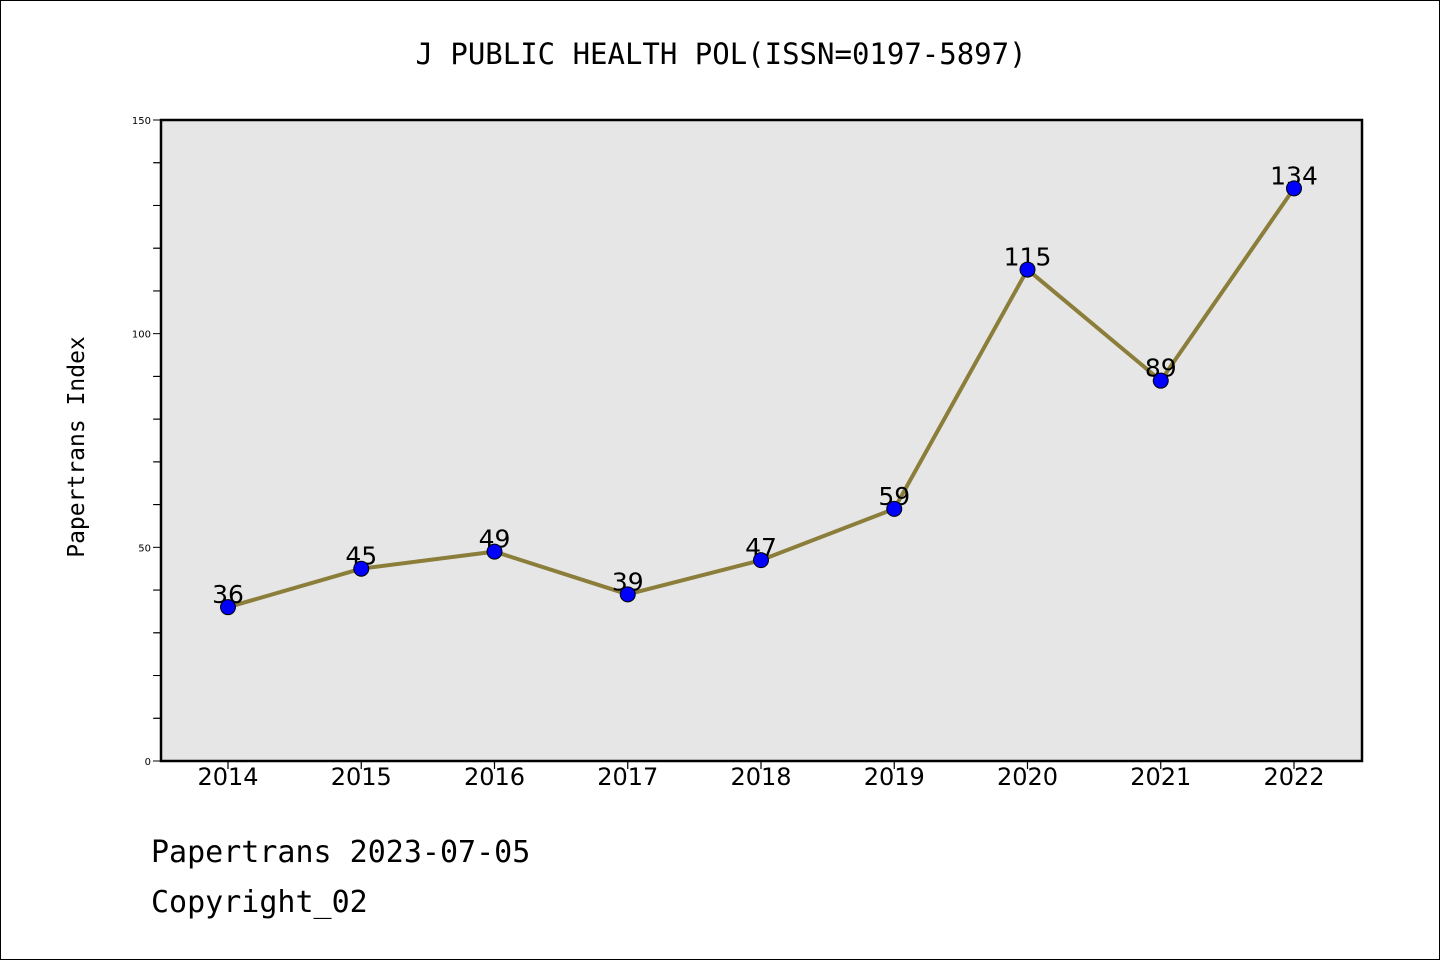 The image size is (1440, 960). I want to click on x-tick-label: 2022, so click(1293, 777).